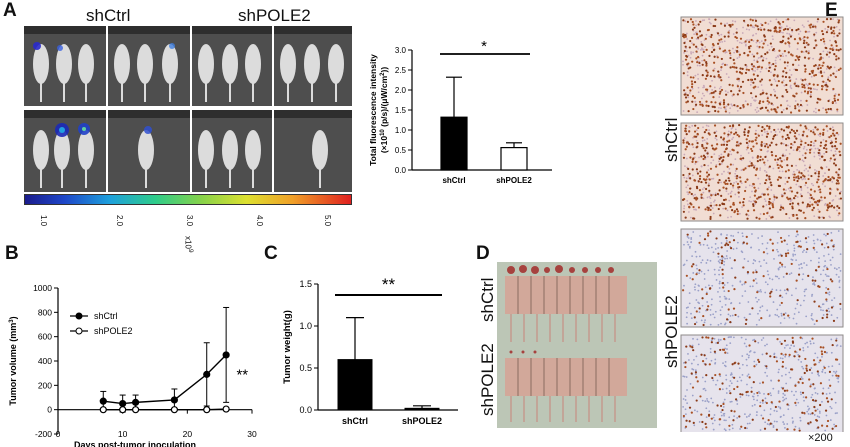 This screenshot has height=447, width=850. What do you see at coordinates (401, 150) in the screenshot?
I see `y-tick-label: 0.5` at bounding box center [401, 150].